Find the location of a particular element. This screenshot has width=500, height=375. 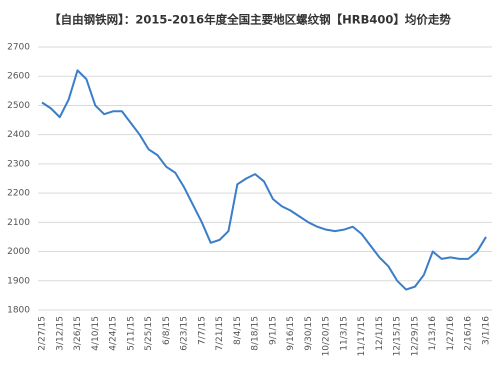

y-tick-label: 2000 is located at coordinates (18, 252).